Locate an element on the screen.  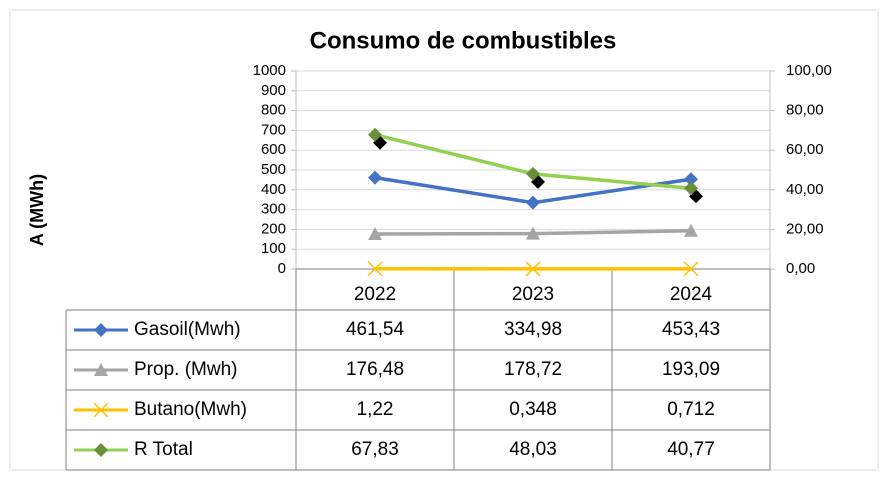
y2-tick-label: 20,00 is located at coordinates (805, 228).